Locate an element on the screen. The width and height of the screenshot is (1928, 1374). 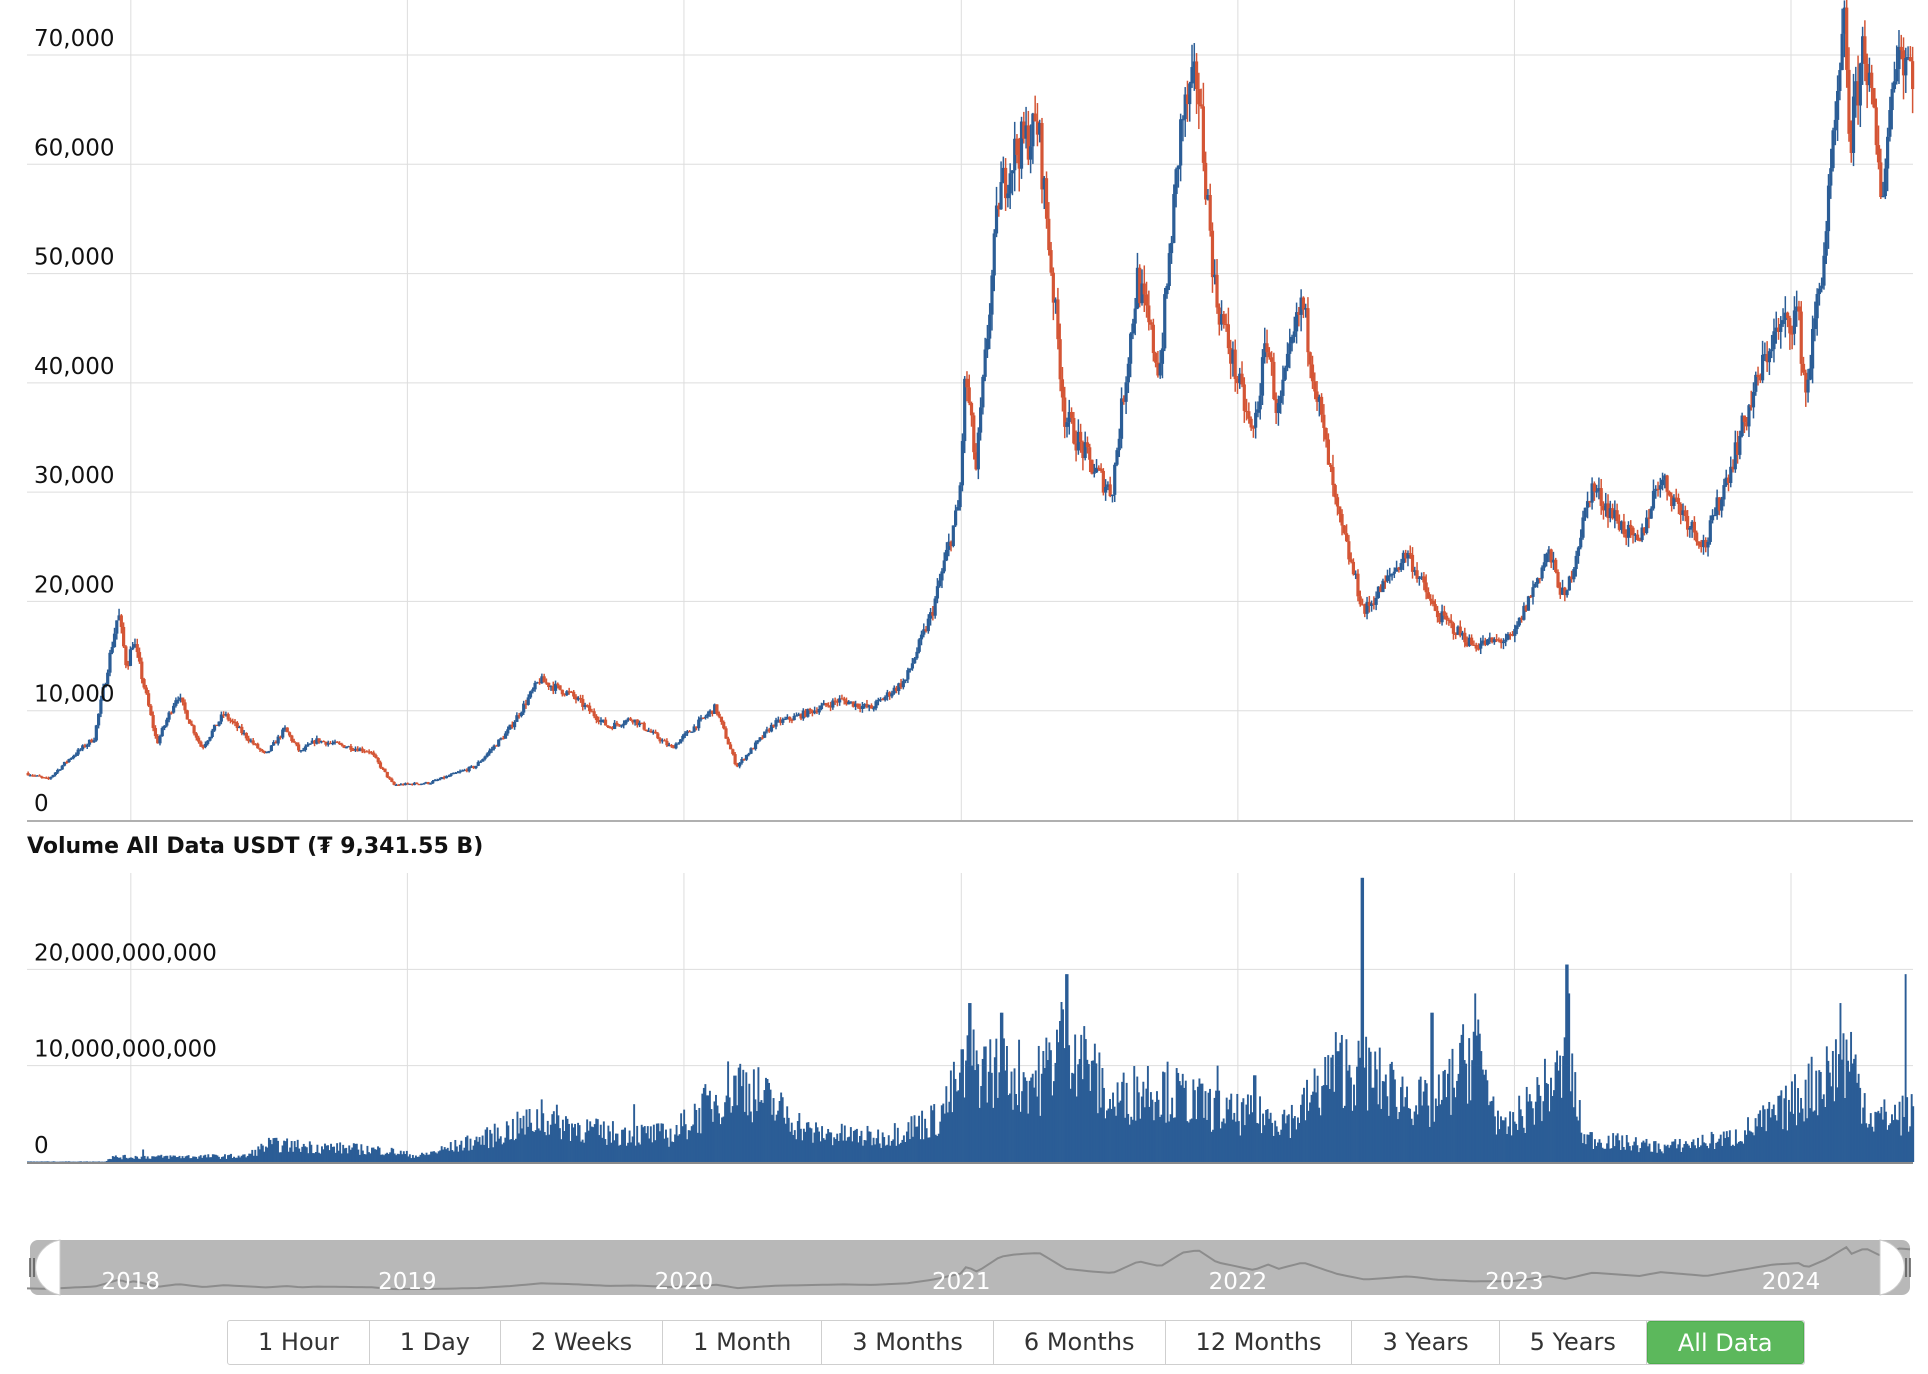
range-button-12-months: 12 Months is located at coordinates (1259, 1342).